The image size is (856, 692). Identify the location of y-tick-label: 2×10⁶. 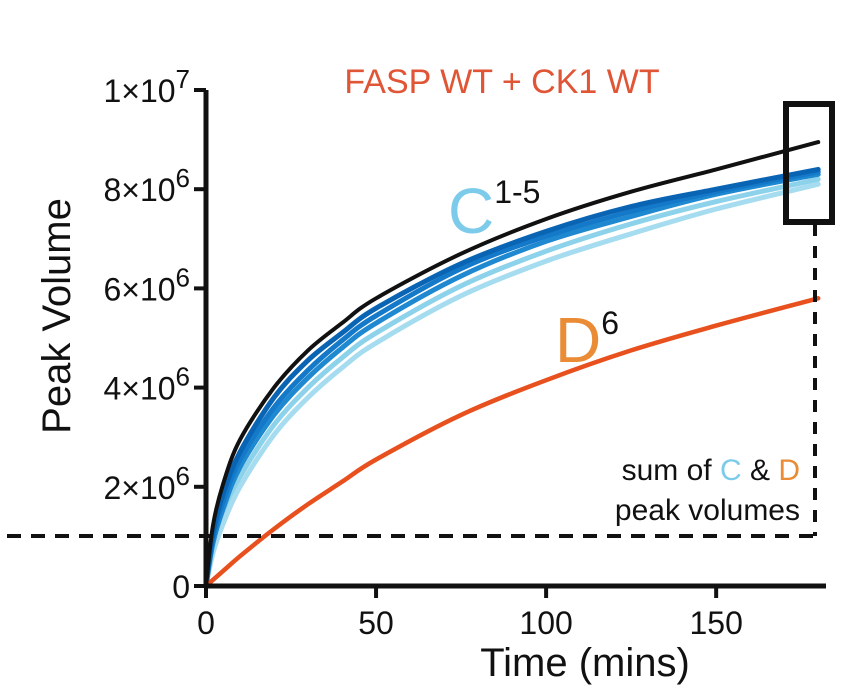
(146, 483).